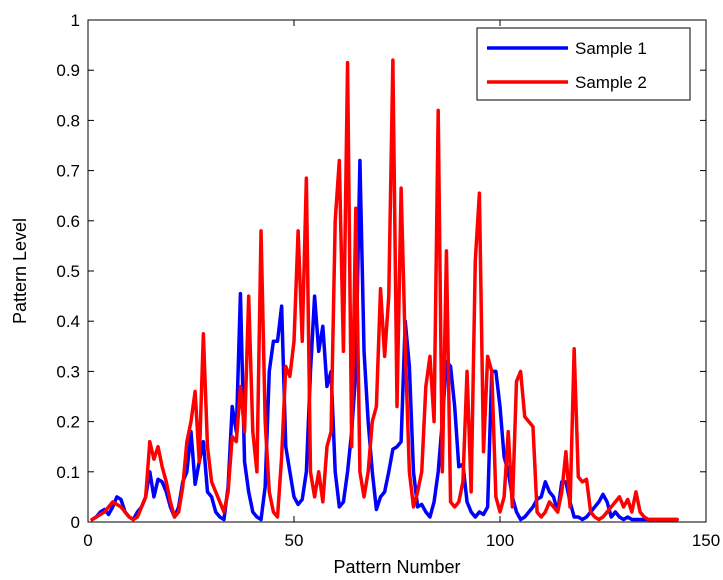 This screenshot has width=723, height=580. I want to click on y-tick-label: 0, so click(75, 522).